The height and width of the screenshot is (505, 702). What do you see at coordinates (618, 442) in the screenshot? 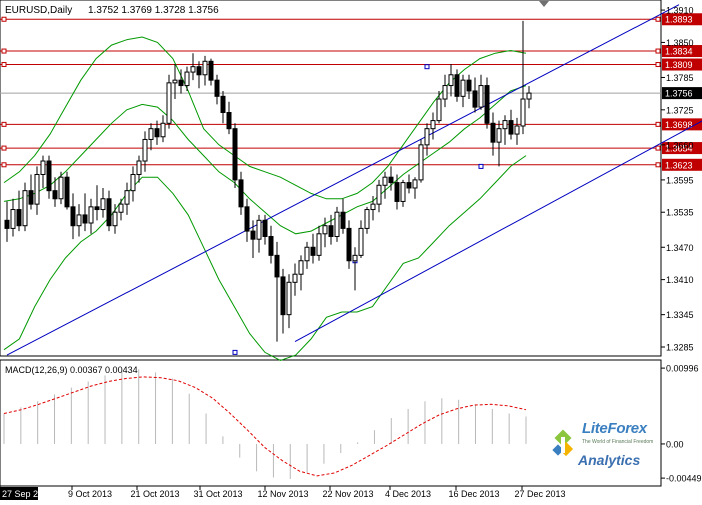
I see `watermark-tagline: The World of Financial Freedom` at bounding box center [618, 442].